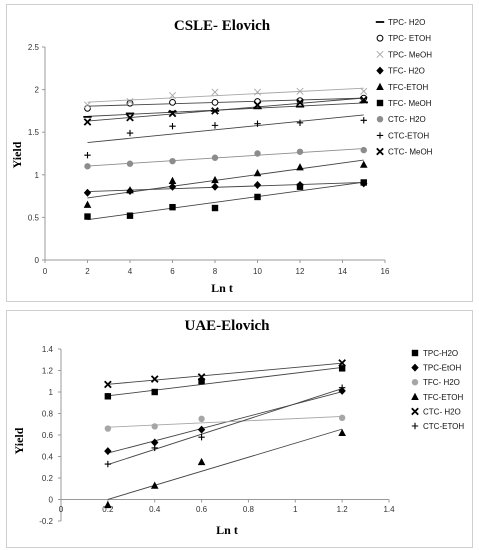 The height and width of the screenshot is (550, 479). What do you see at coordinates (225, 95) in the screenshot?
I see `trendline-tpc-meoh` at bounding box center [225, 95].